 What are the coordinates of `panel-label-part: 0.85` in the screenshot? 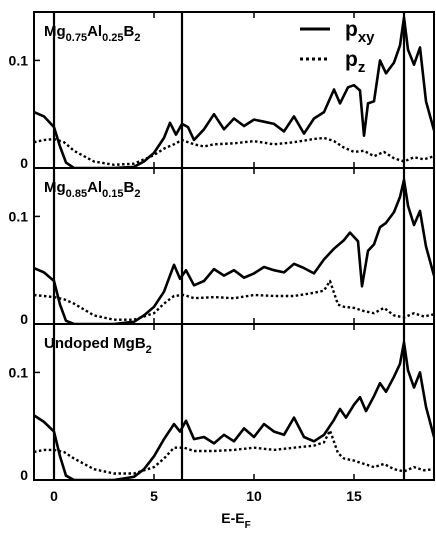 It's located at (76, 194).